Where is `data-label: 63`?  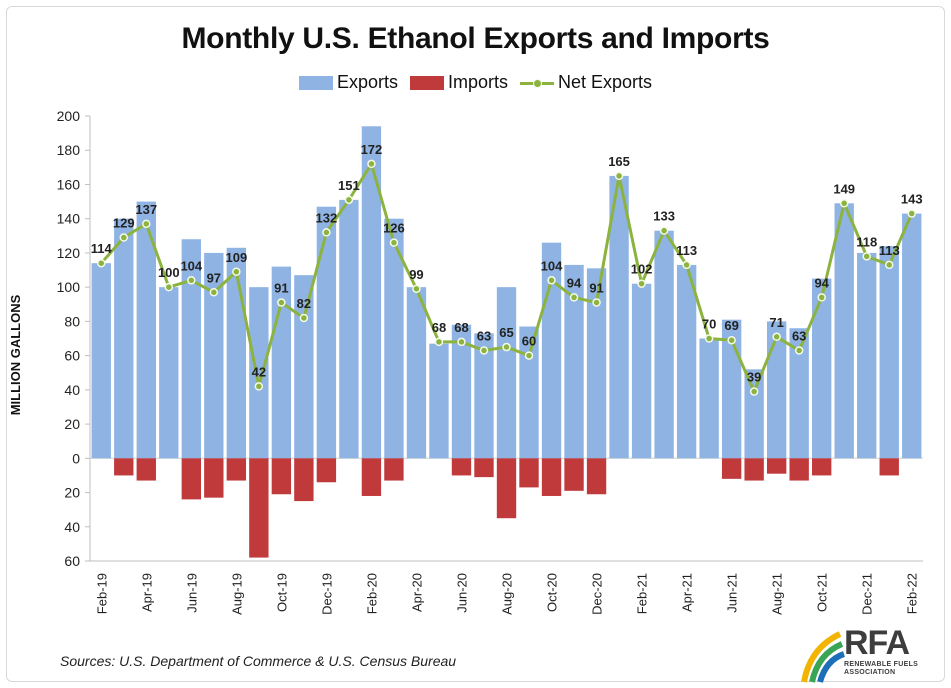
data-label: 63 is located at coordinates (799, 335).